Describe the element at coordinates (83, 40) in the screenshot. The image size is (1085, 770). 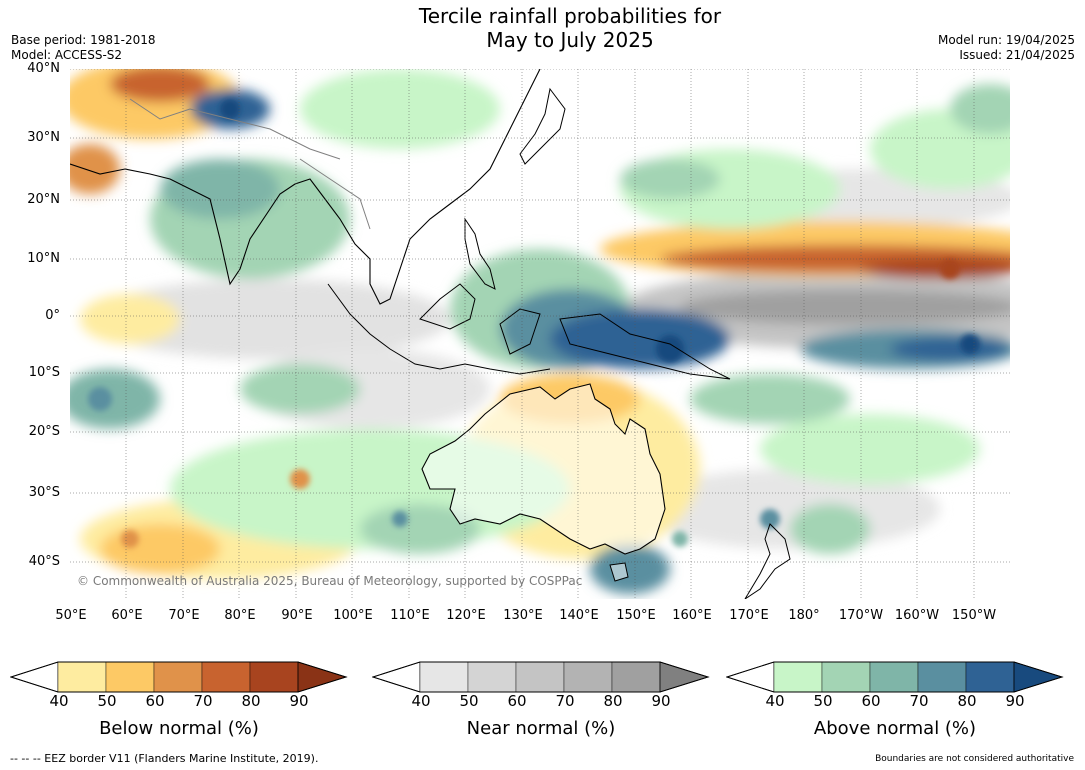
I see `base-period: Base period: 1981-2018` at that location.